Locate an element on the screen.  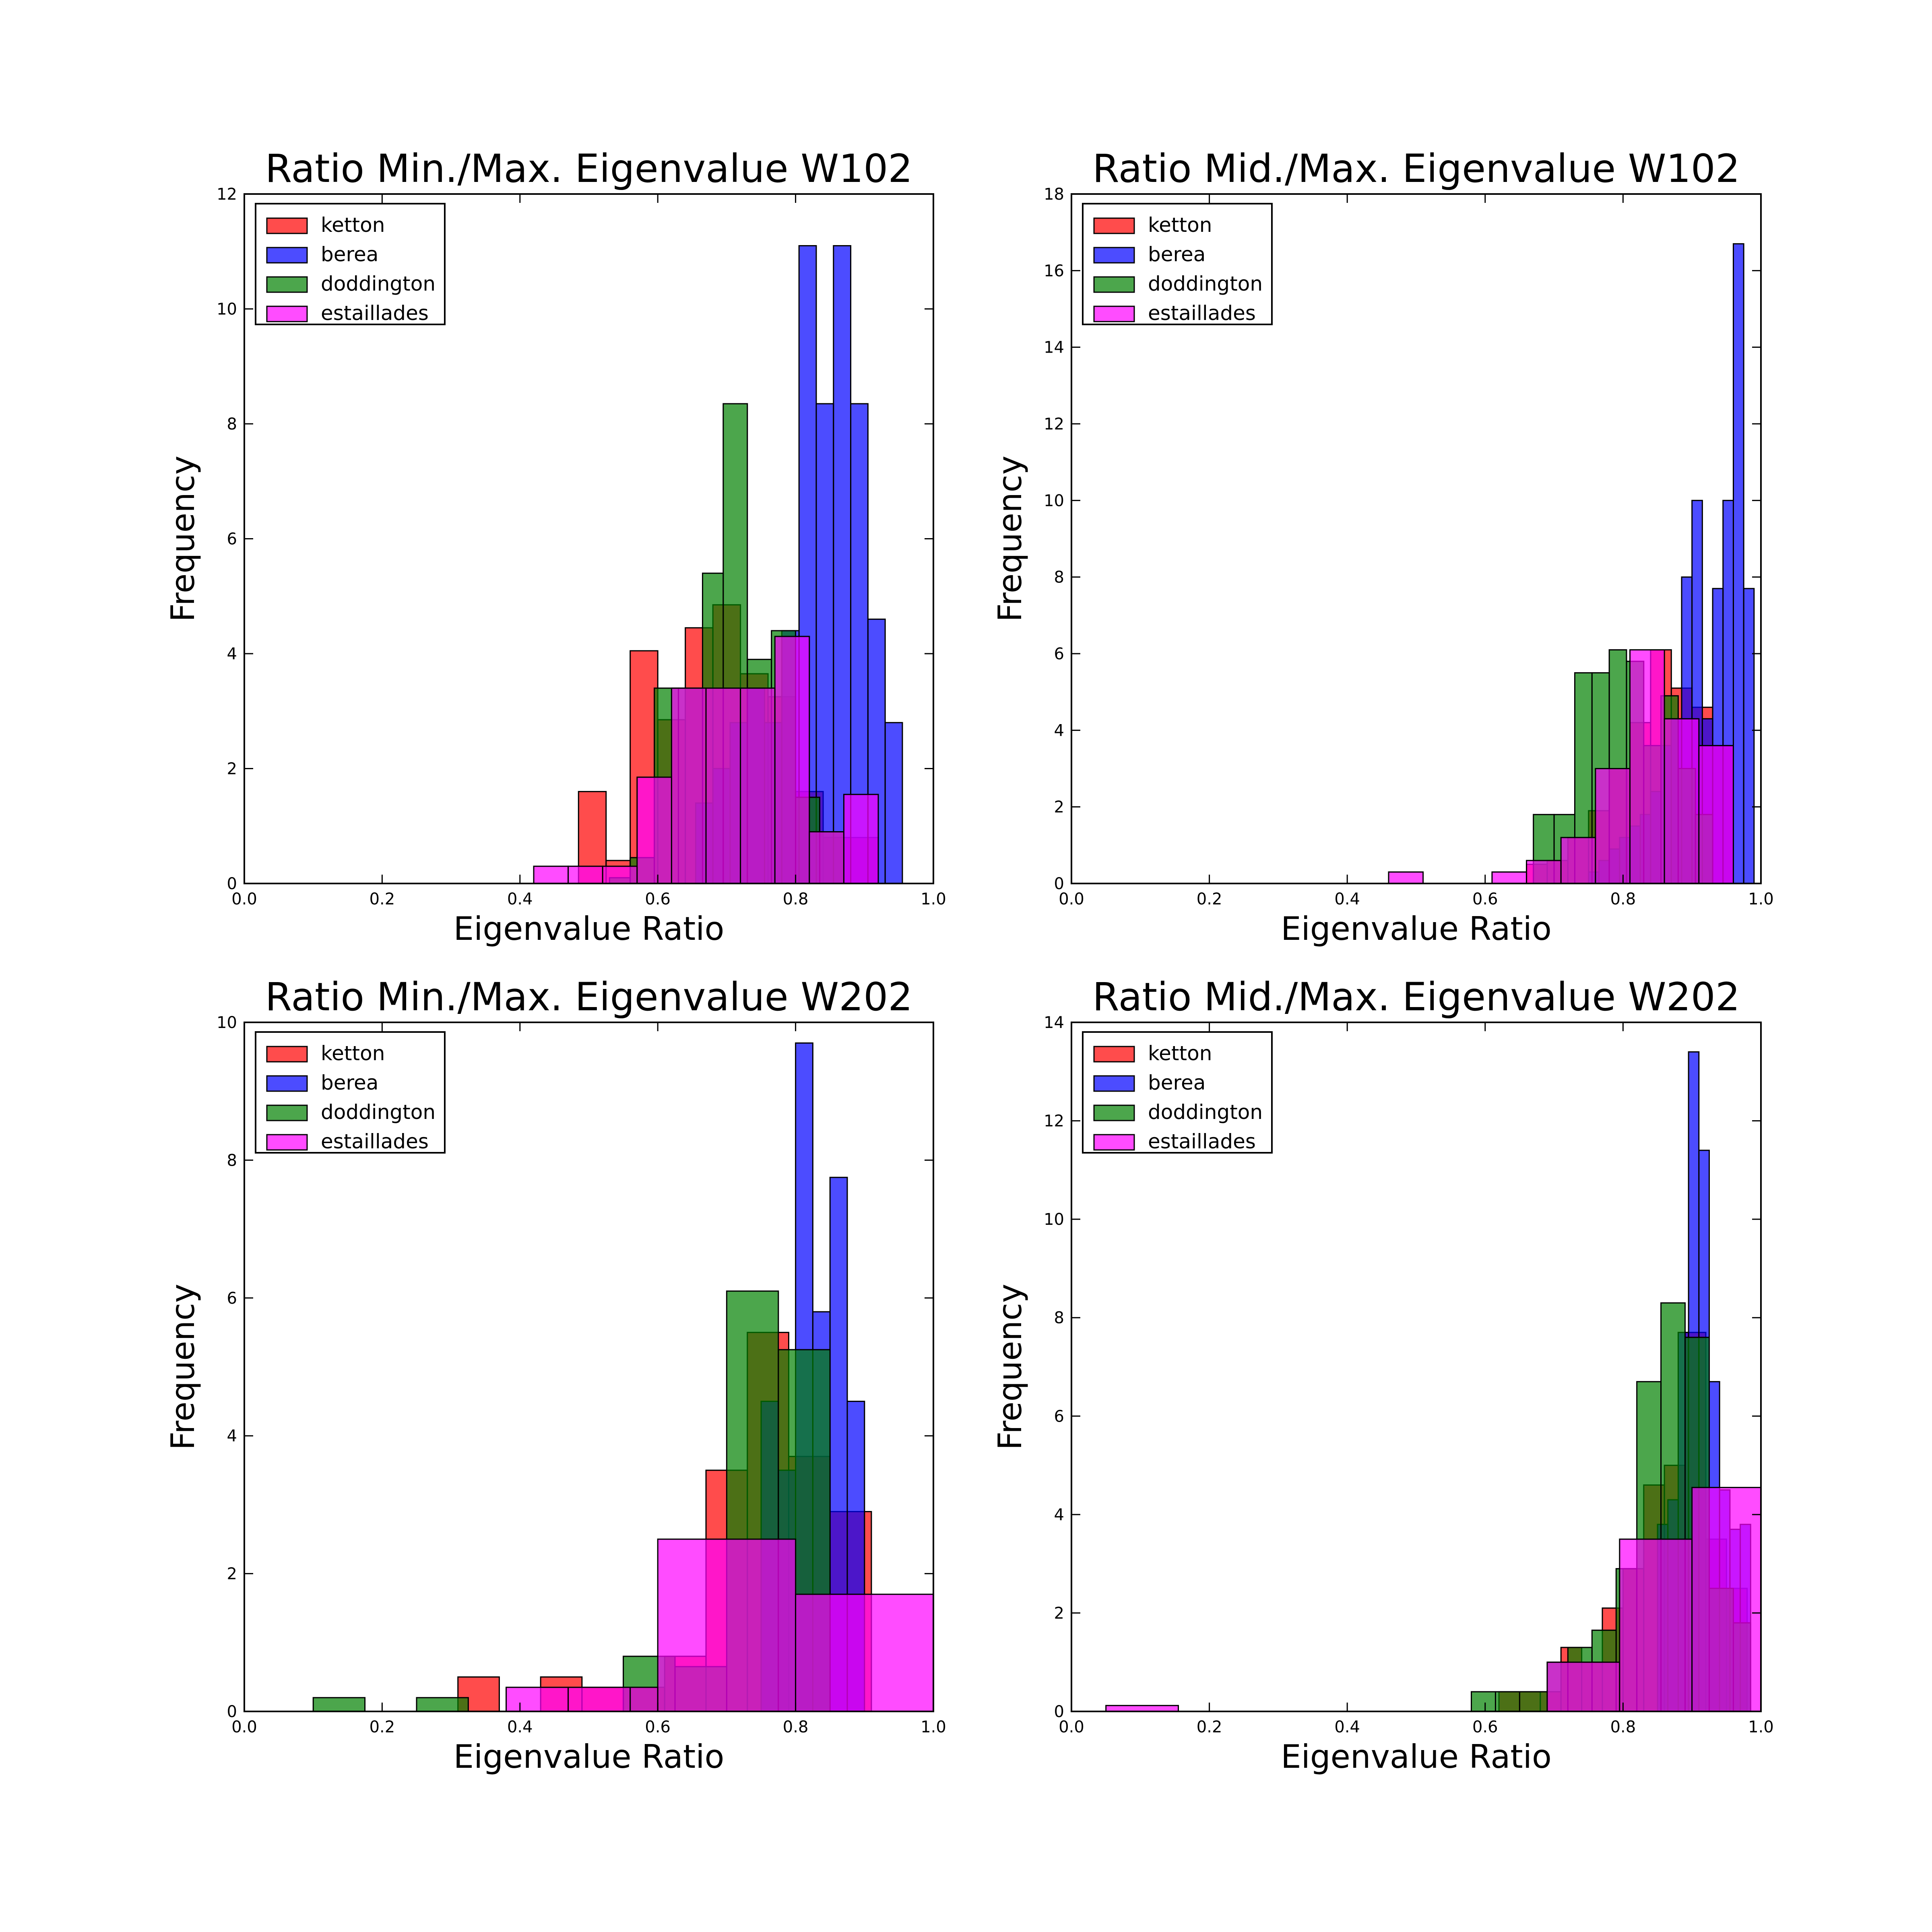
y-tick-label: 14 is located at coordinates (1054, 1022).